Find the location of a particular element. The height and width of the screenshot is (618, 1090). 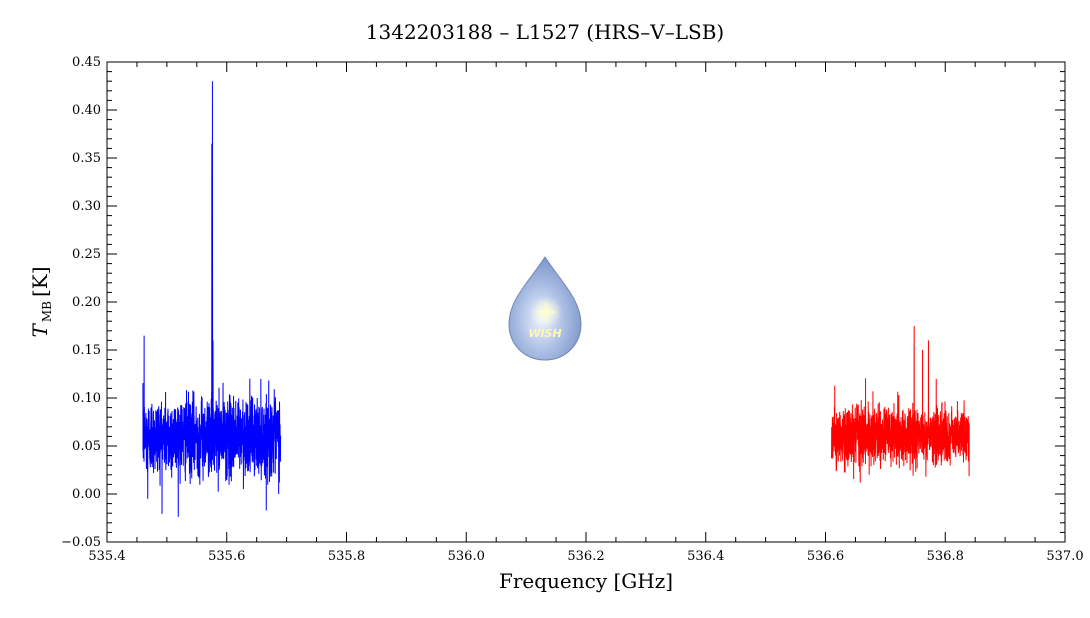

x-tick-label: 537.0 is located at coordinates (1064, 556).